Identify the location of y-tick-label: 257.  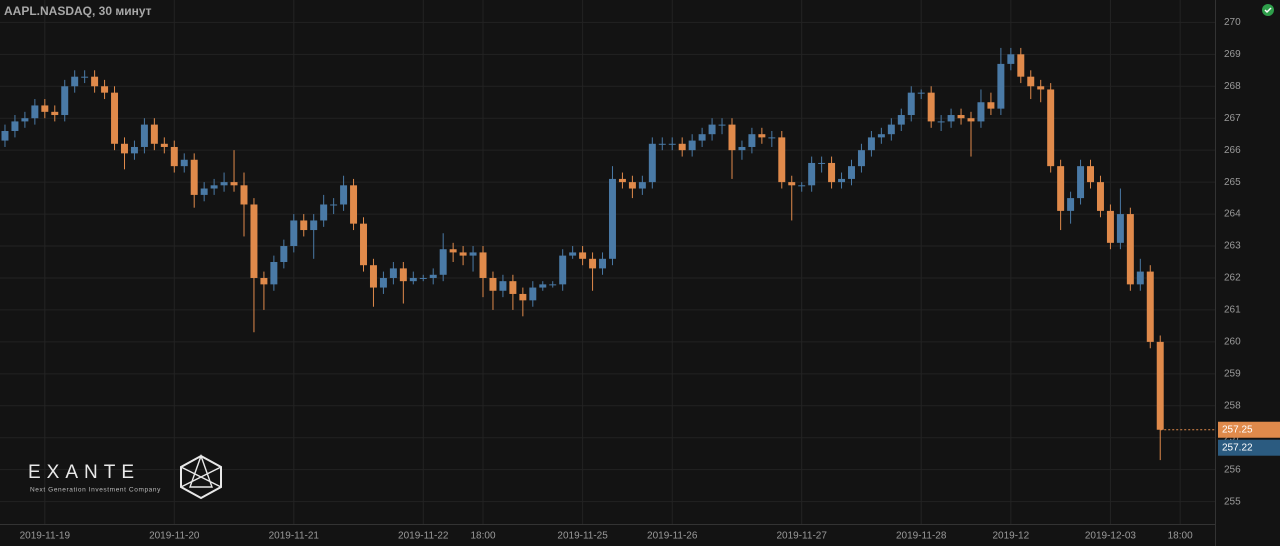
(1232, 437).